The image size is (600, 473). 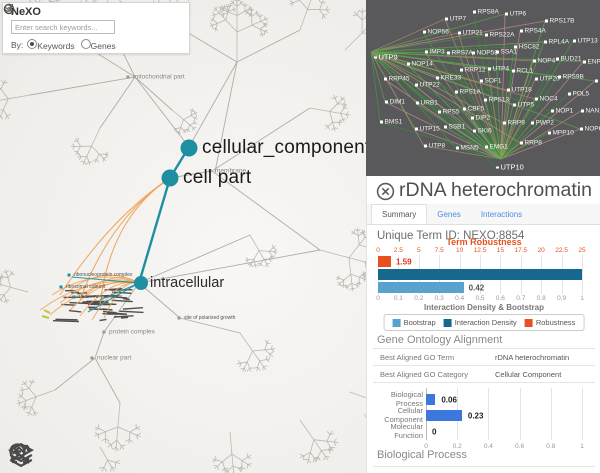 What do you see at coordinates (496, 147) in the screenshot?
I see `network-node-EMG1: EMG1` at bounding box center [496, 147].